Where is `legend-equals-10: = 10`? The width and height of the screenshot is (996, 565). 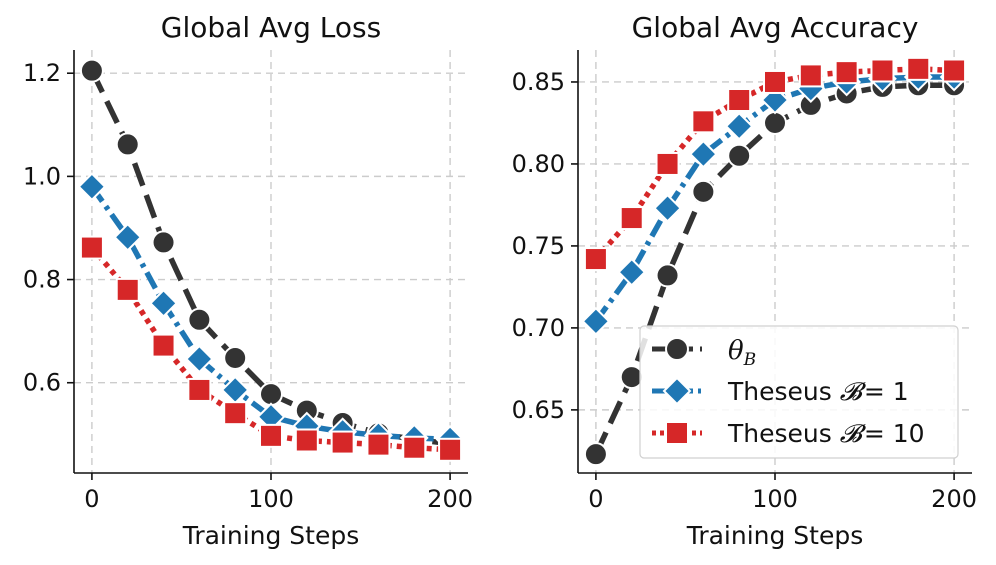
legend-equals-10: = 10 is located at coordinates (894, 433).